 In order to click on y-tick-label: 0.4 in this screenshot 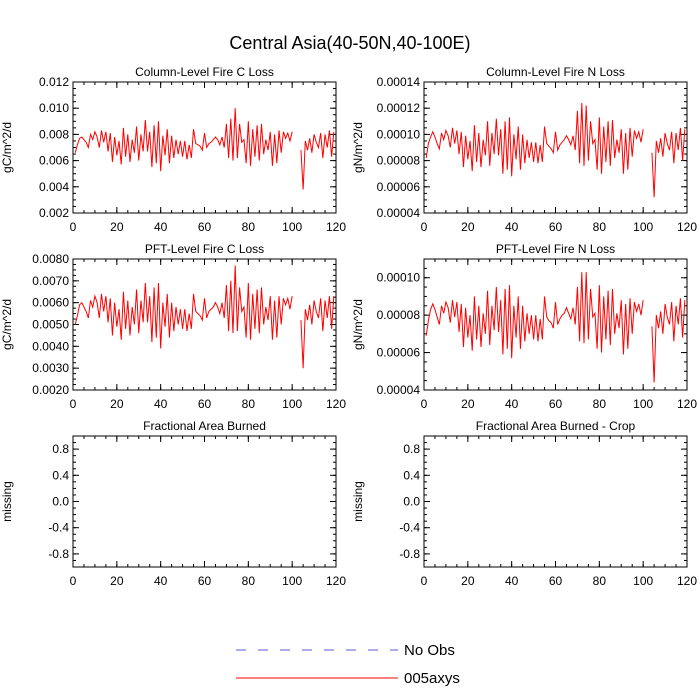, I will do `click(411, 475)`.